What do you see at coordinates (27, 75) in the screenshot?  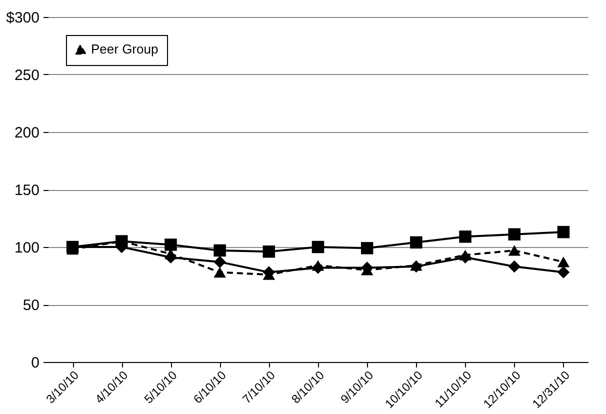 I see `y-tick-label: 250` at bounding box center [27, 75].